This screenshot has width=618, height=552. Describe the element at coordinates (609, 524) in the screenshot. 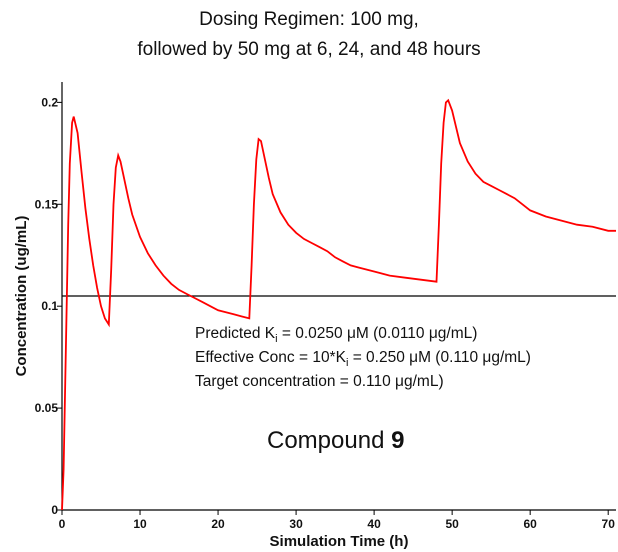

I see `x-tick-label: 70` at that location.